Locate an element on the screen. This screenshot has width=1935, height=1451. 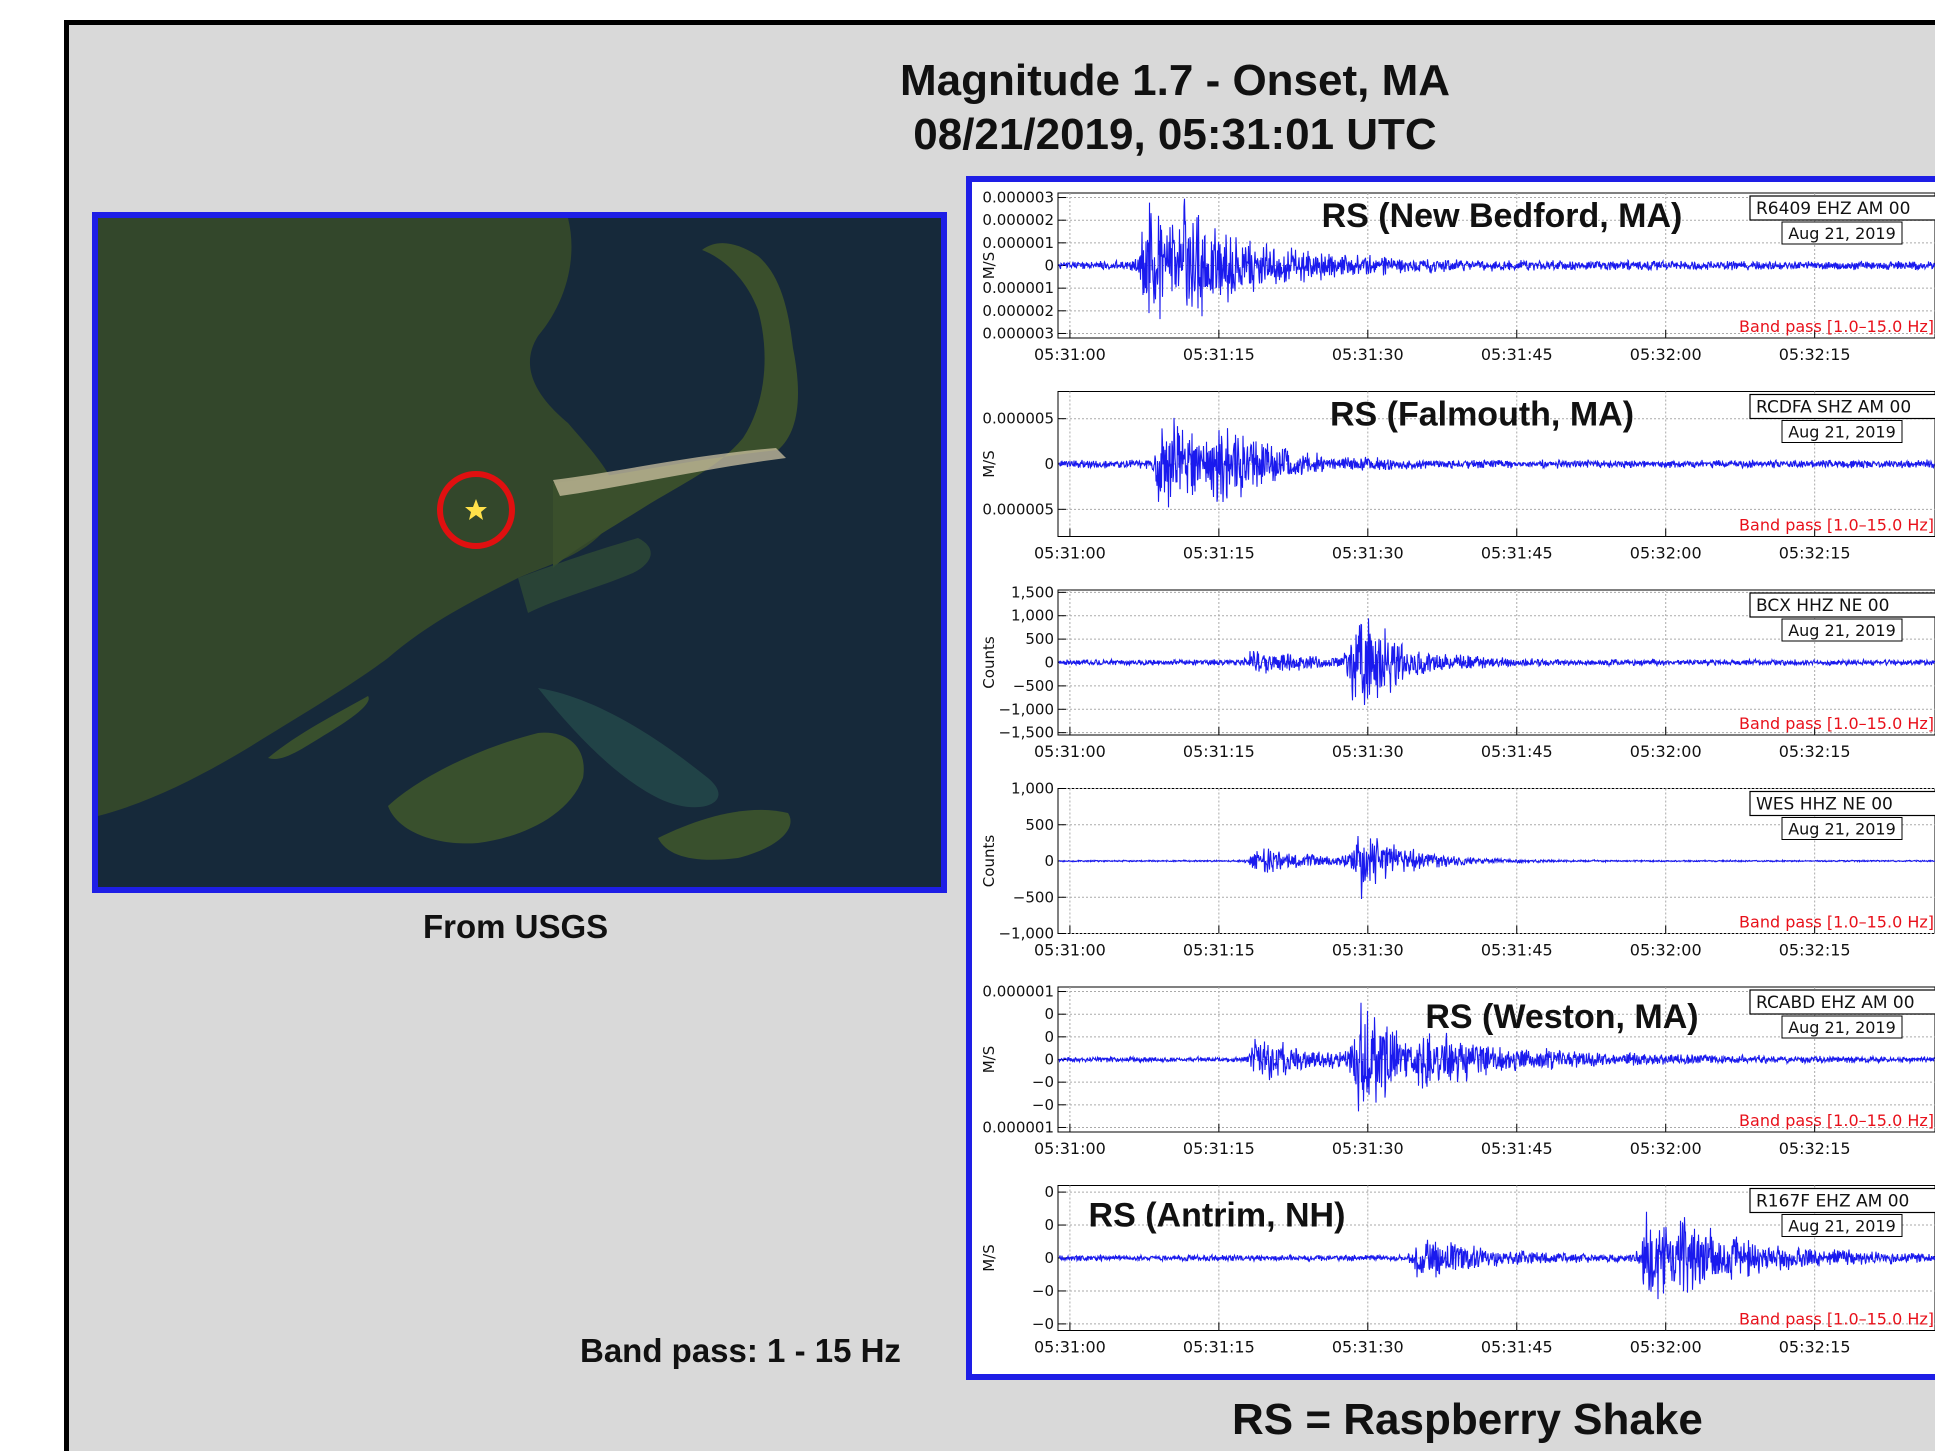
slide-title-line2: 08/21/2019, 05:31:01 UTC is located at coordinates (1175, 134).